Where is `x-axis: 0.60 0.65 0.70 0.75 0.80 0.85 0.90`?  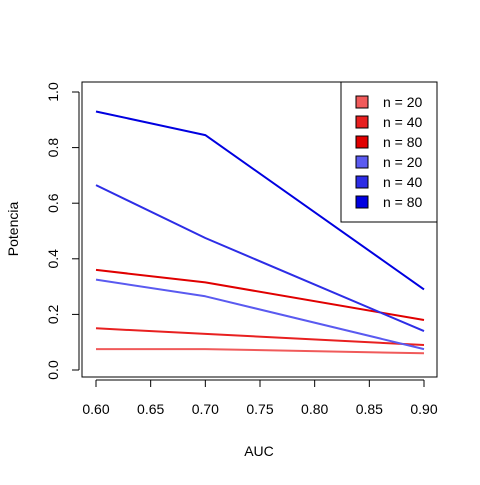 x-axis: 0.60 0.65 0.70 0.75 0.80 0.85 0.90 is located at coordinates (260, 398).